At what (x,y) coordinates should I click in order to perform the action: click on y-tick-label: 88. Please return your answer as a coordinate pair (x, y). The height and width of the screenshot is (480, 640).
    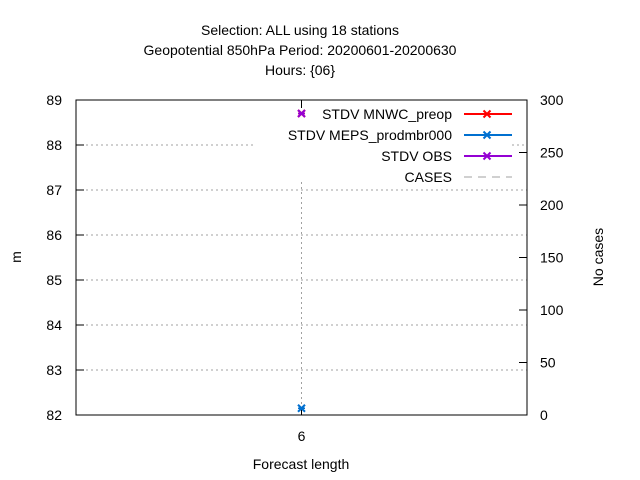
    Looking at the image, I should click on (54, 145).